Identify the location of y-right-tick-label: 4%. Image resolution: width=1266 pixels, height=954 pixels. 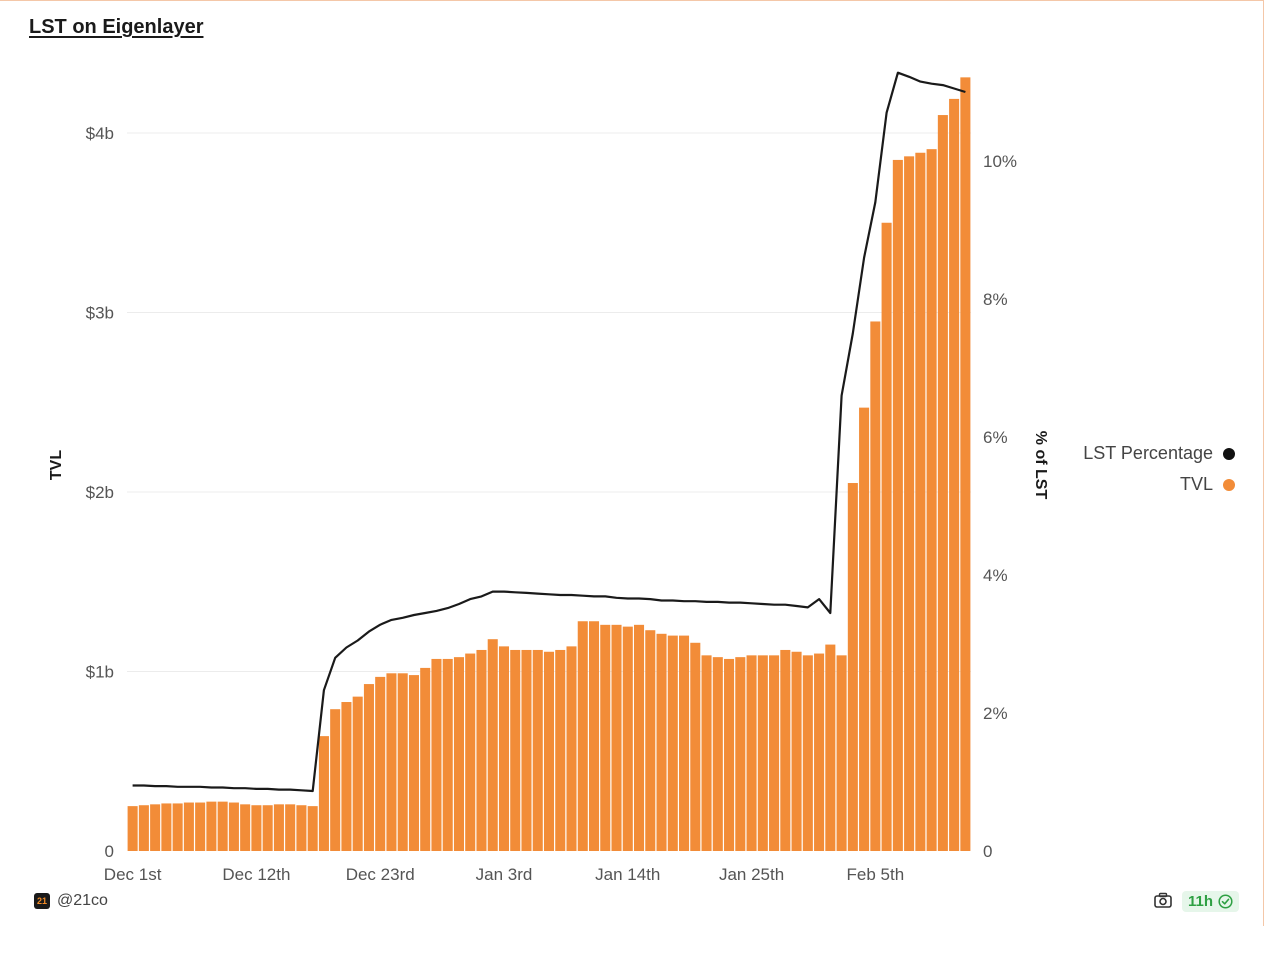
(995, 575).